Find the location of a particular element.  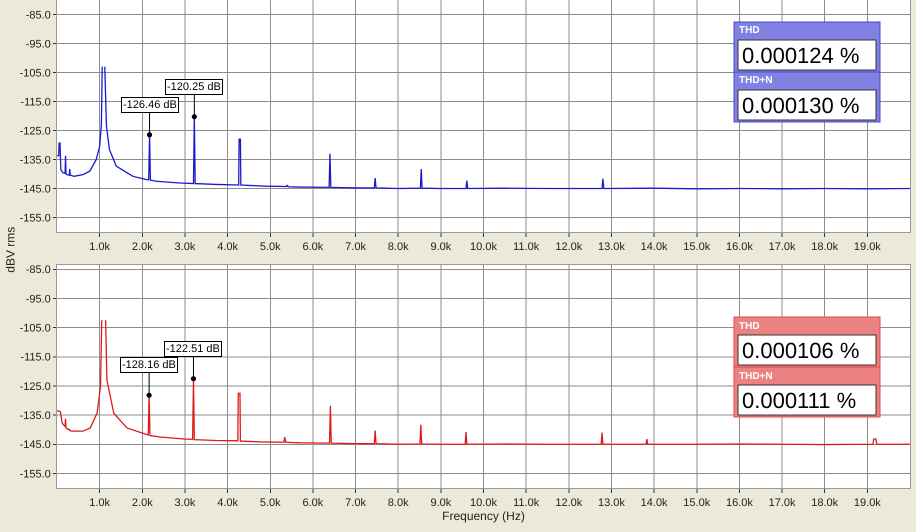

annotation: 0.000106 % is located at coordinates (801, 350).